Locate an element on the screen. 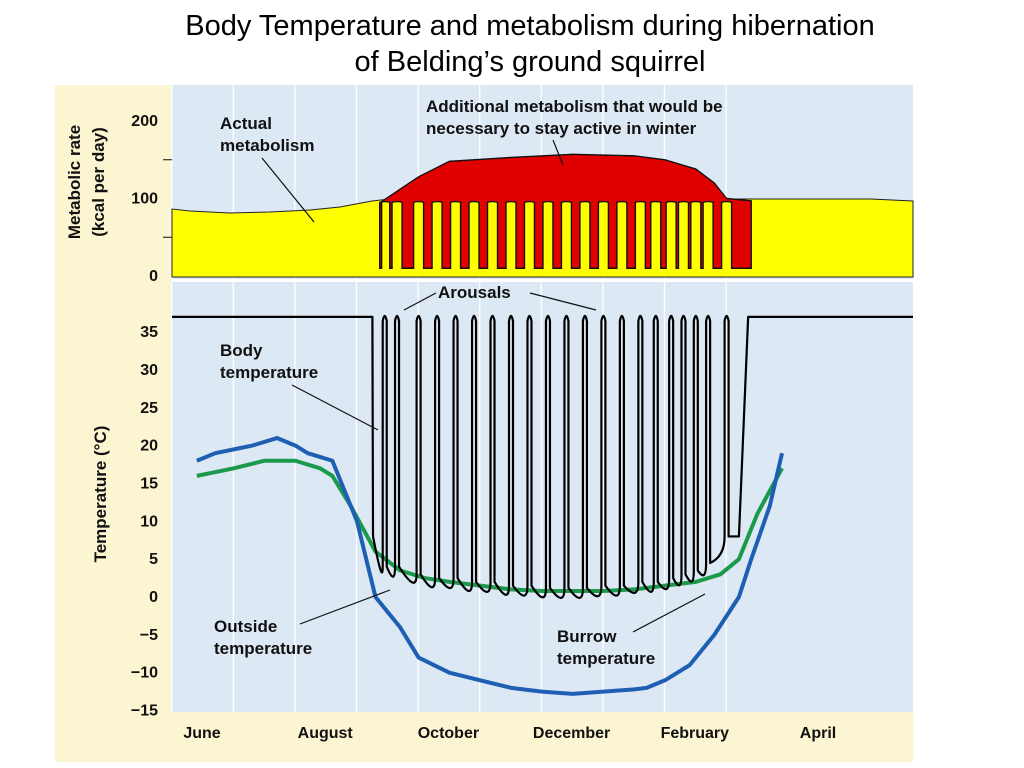 The height and width of the screenshot is (768, 1024). month-tick-label: October is located at coordinates (448, 733).